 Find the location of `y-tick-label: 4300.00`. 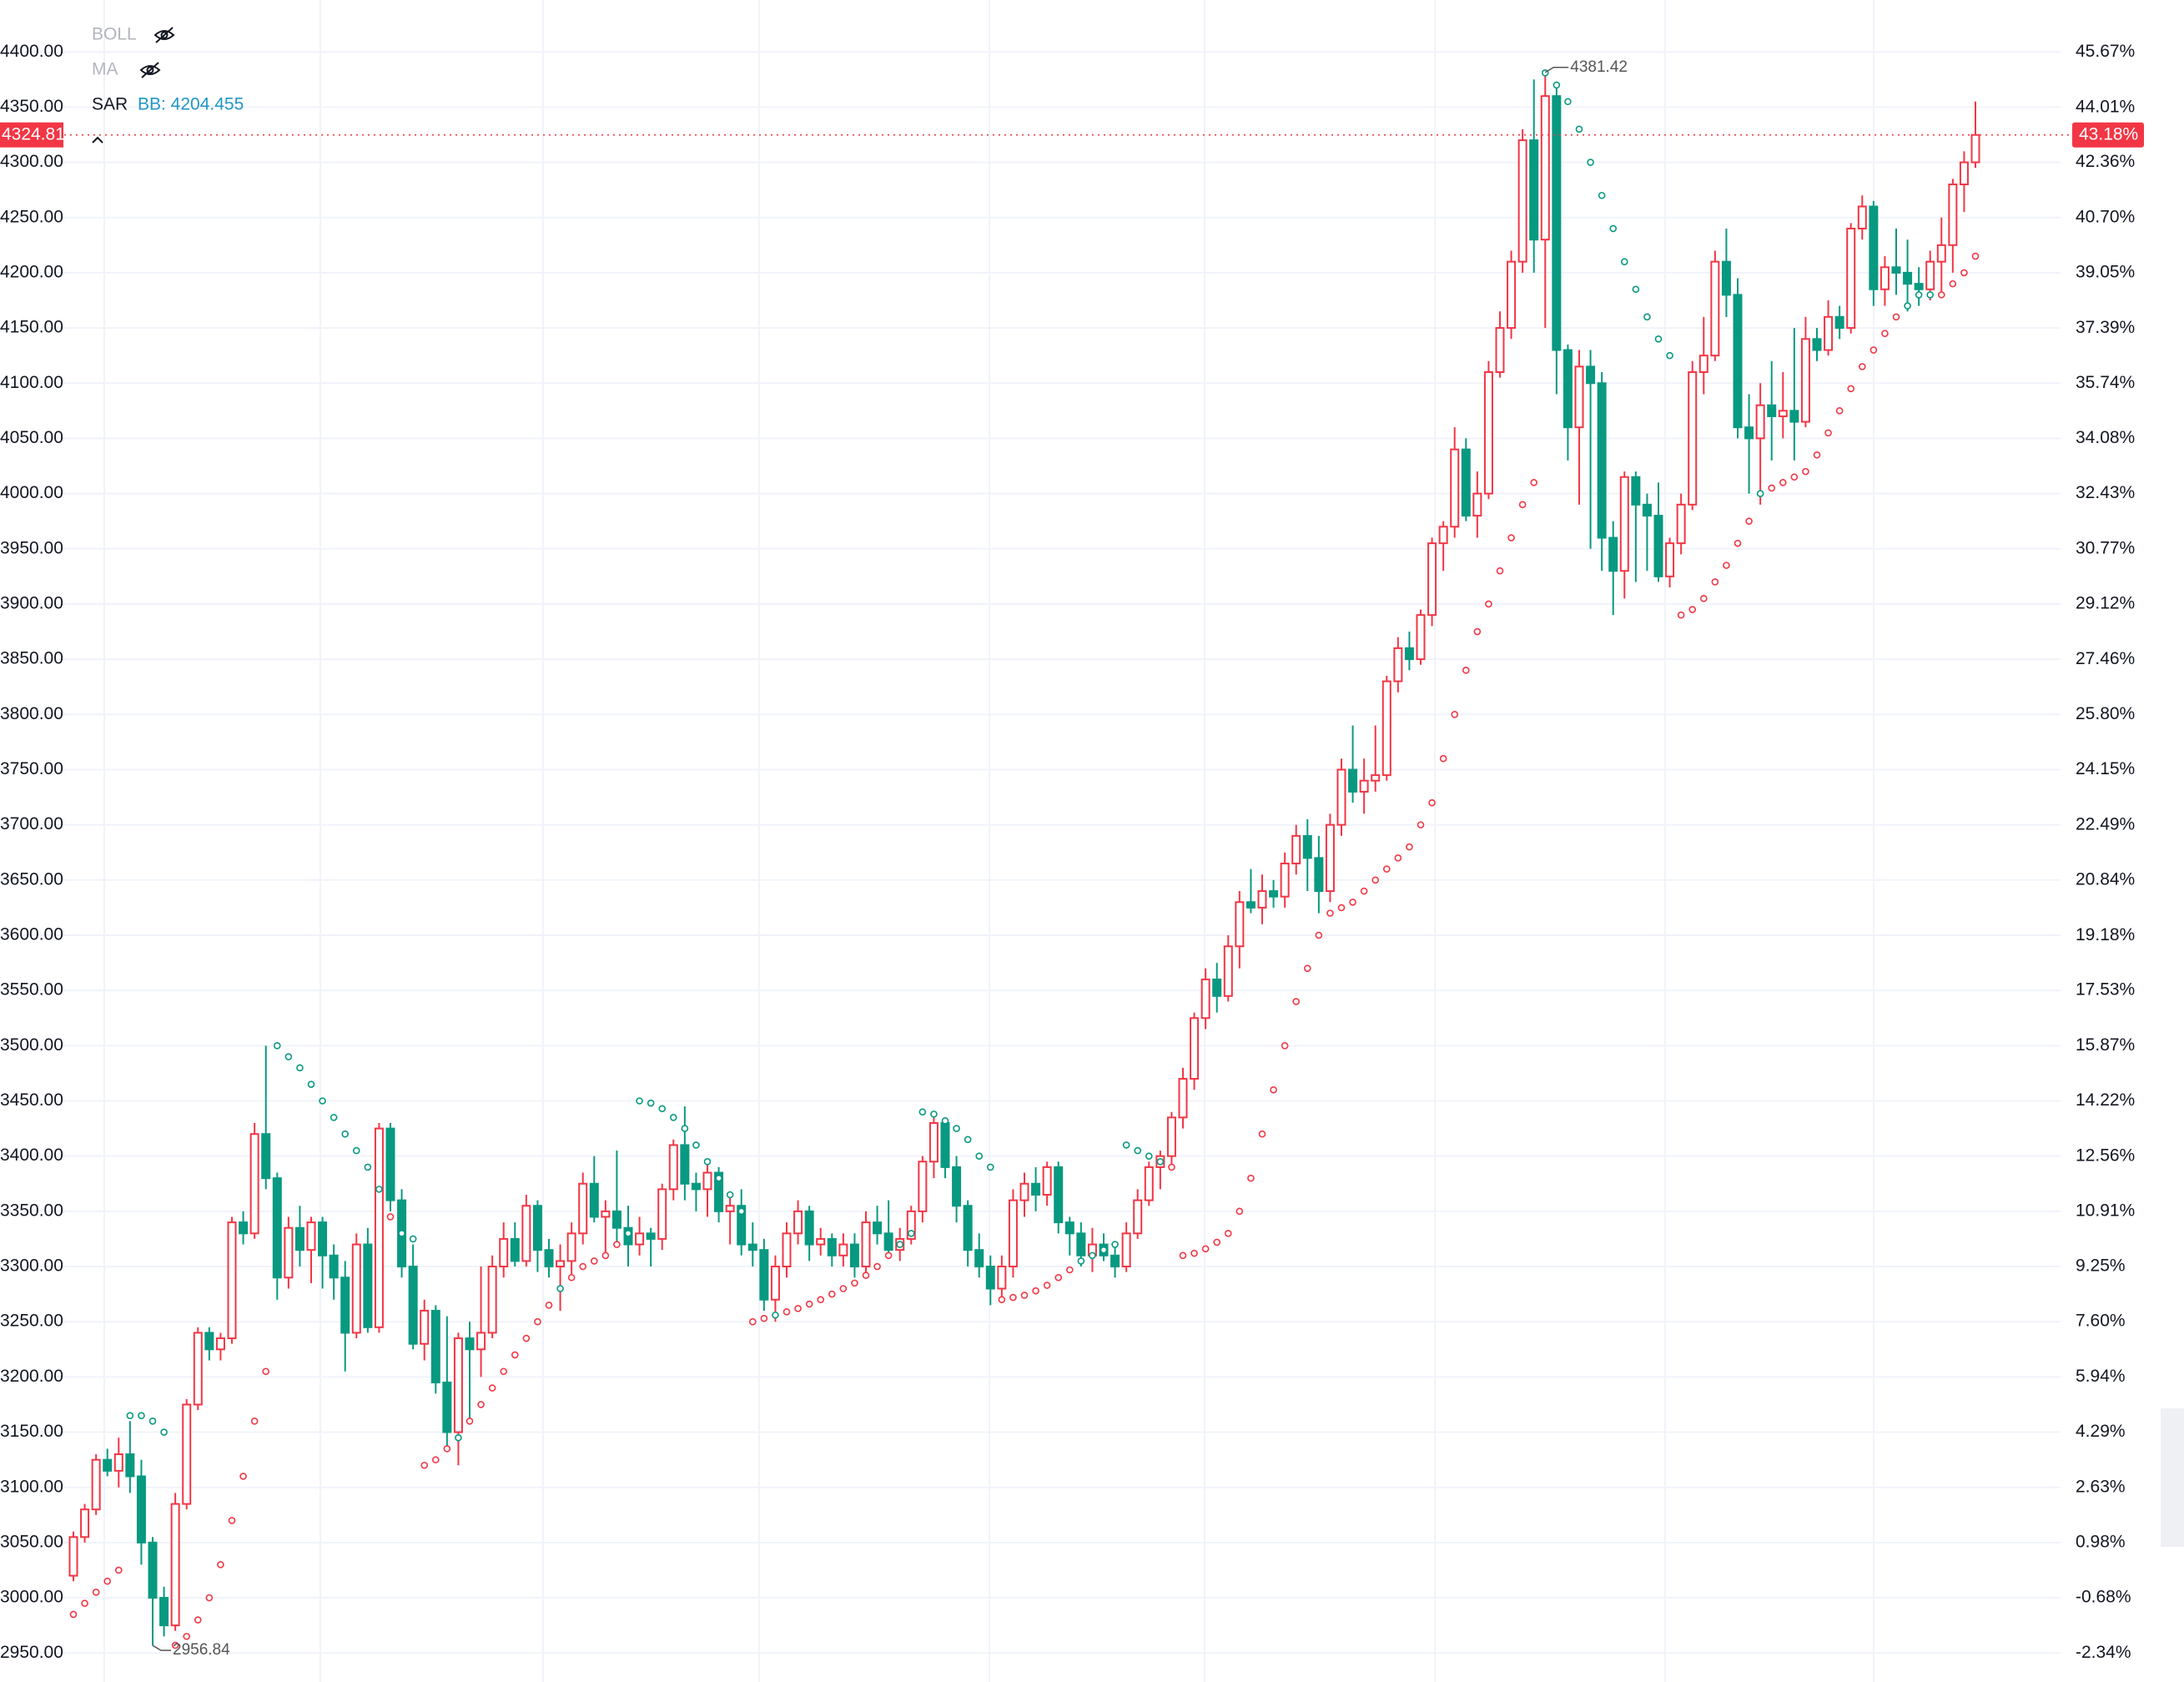

y-tick-label: 4300.00 is located at coordinates (32, 161).